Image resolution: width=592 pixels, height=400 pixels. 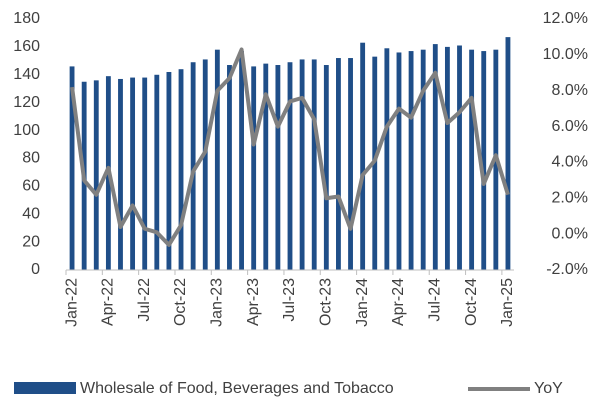 What do you see at coordinates (565, 54) in the screenshot?
I see `y2-tick-label: 10.0%` at bounding box center [565, 54].